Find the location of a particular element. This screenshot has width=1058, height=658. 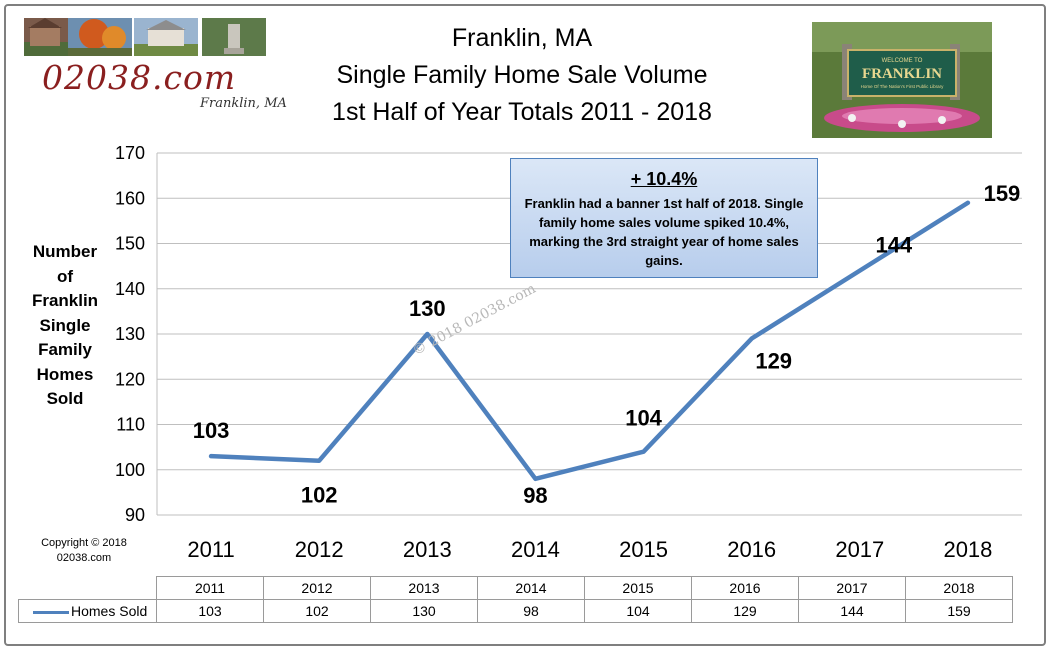

y-axis-ticks: 90 100 110 120 130 140 150 160 170 is located at coordinates (130, 334).